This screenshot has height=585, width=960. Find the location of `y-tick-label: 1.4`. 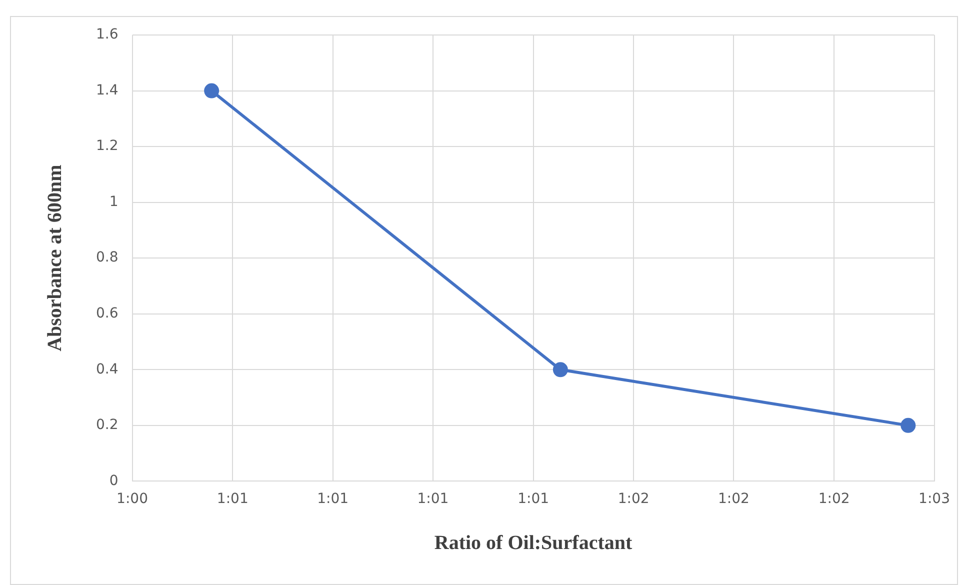

y-tick-label: 1.4 is located at coordinates (107, 90).